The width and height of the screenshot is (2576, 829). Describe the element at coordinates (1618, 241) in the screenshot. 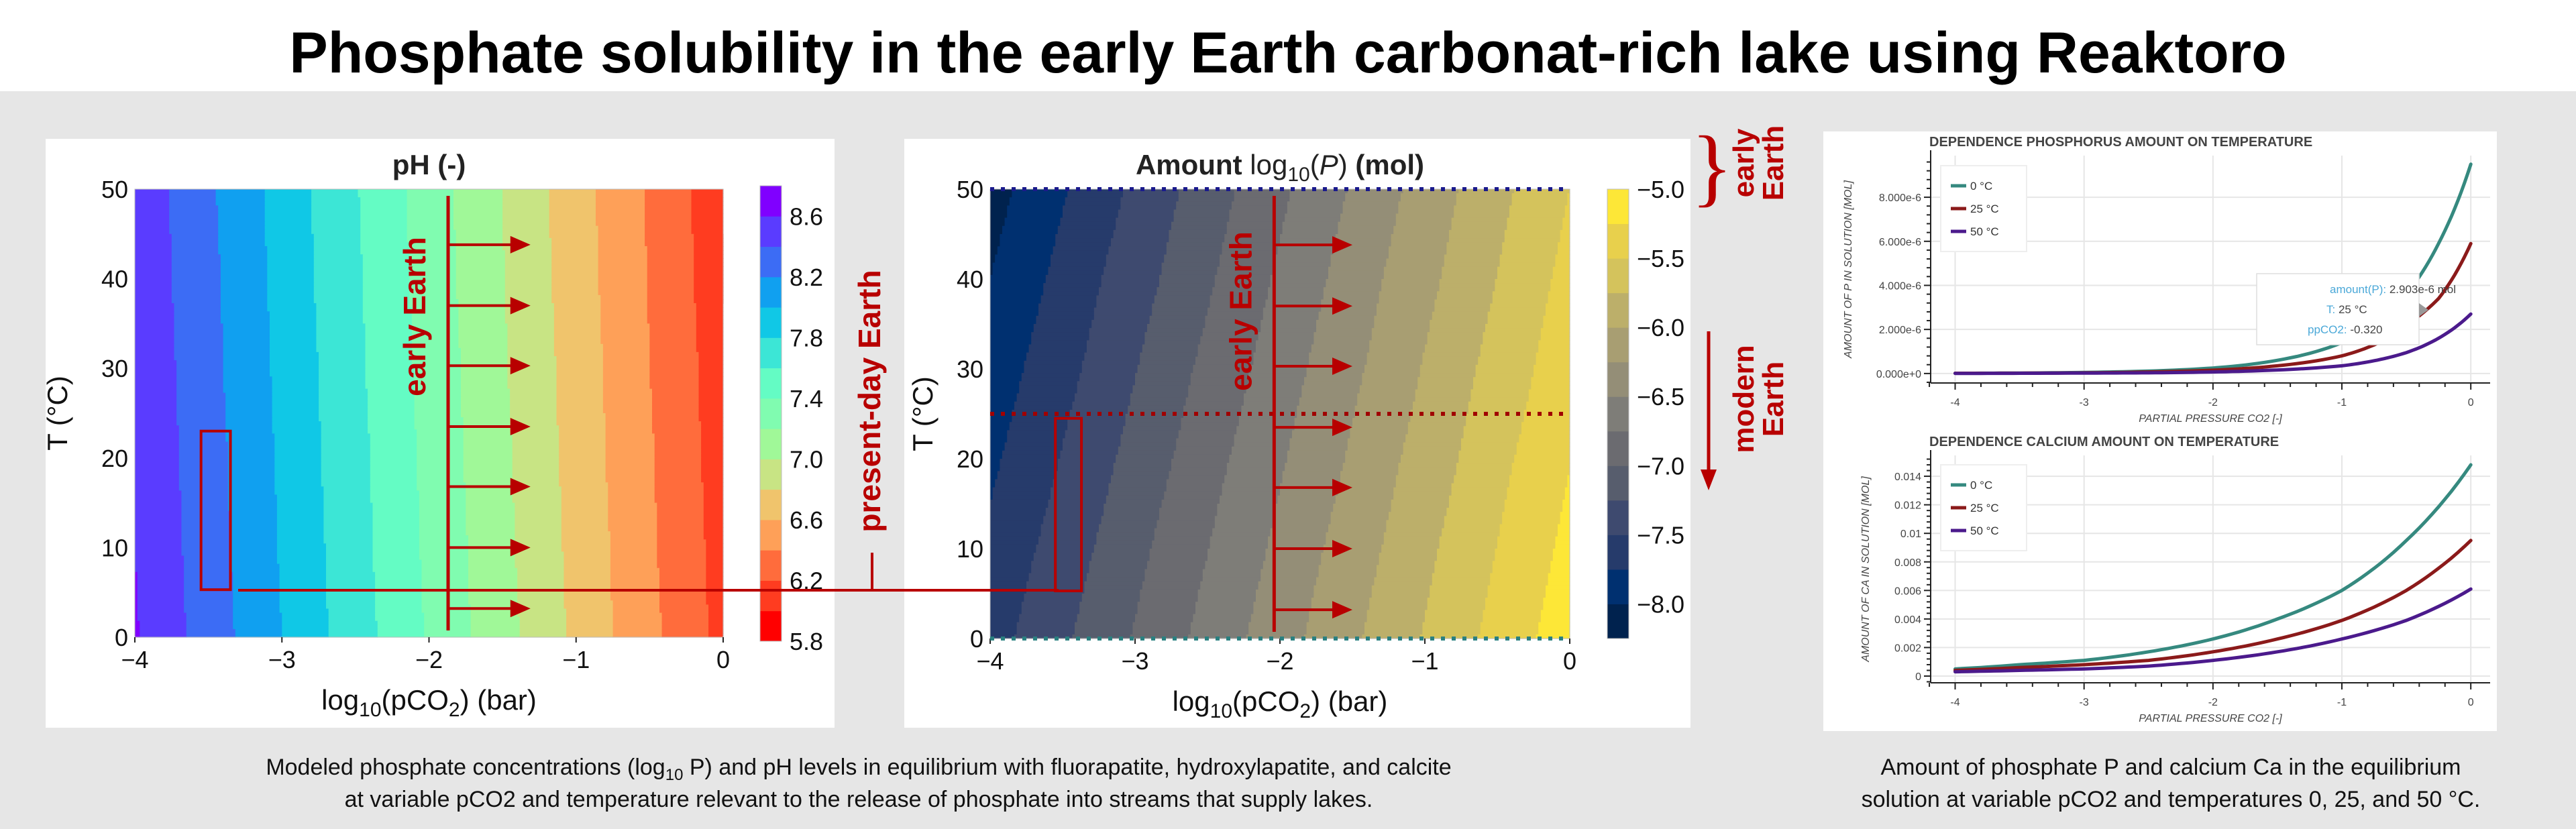

I see `colorbar-band` at that location.